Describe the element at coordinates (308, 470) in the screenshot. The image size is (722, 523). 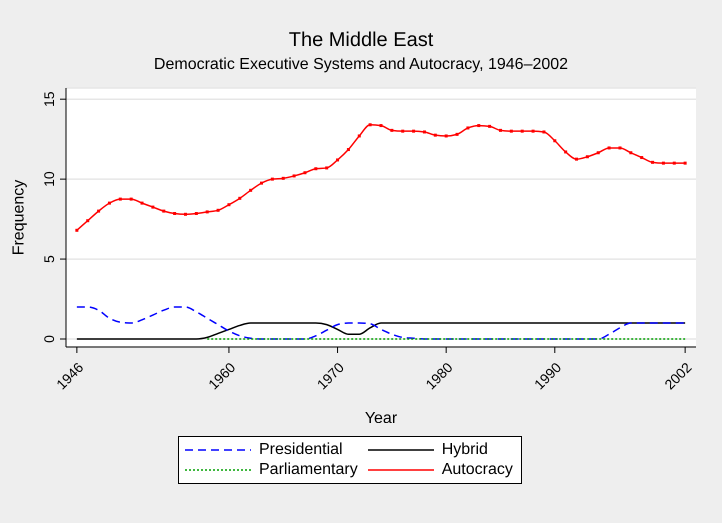
I see `legend-label: Parliamentary` at that location.